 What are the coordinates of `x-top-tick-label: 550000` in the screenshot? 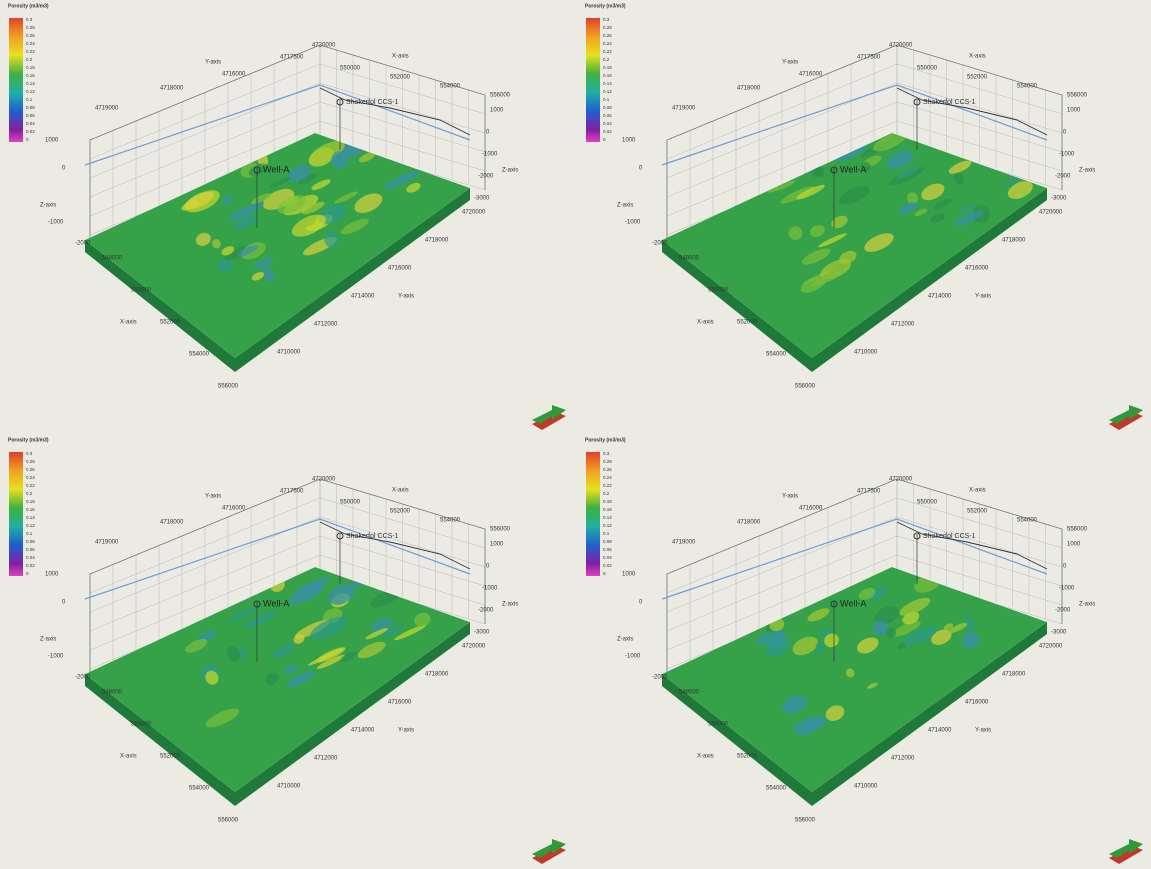 It's located at (350, 503).